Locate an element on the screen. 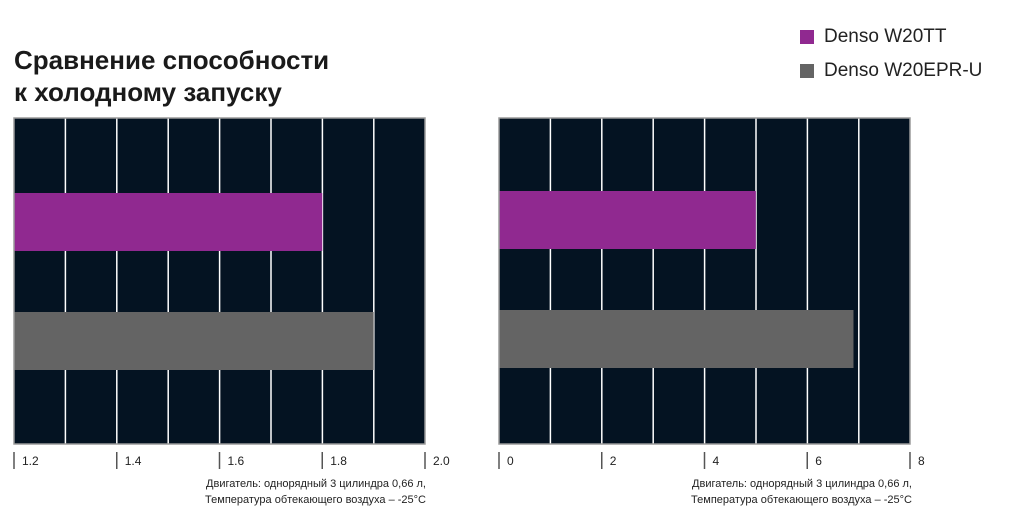 The image size is (1024, 518). caption-chart-1-line-1: Двигатель: однорядный 3 цилиндра 0,66 л, is located at coordinates (316, 484).